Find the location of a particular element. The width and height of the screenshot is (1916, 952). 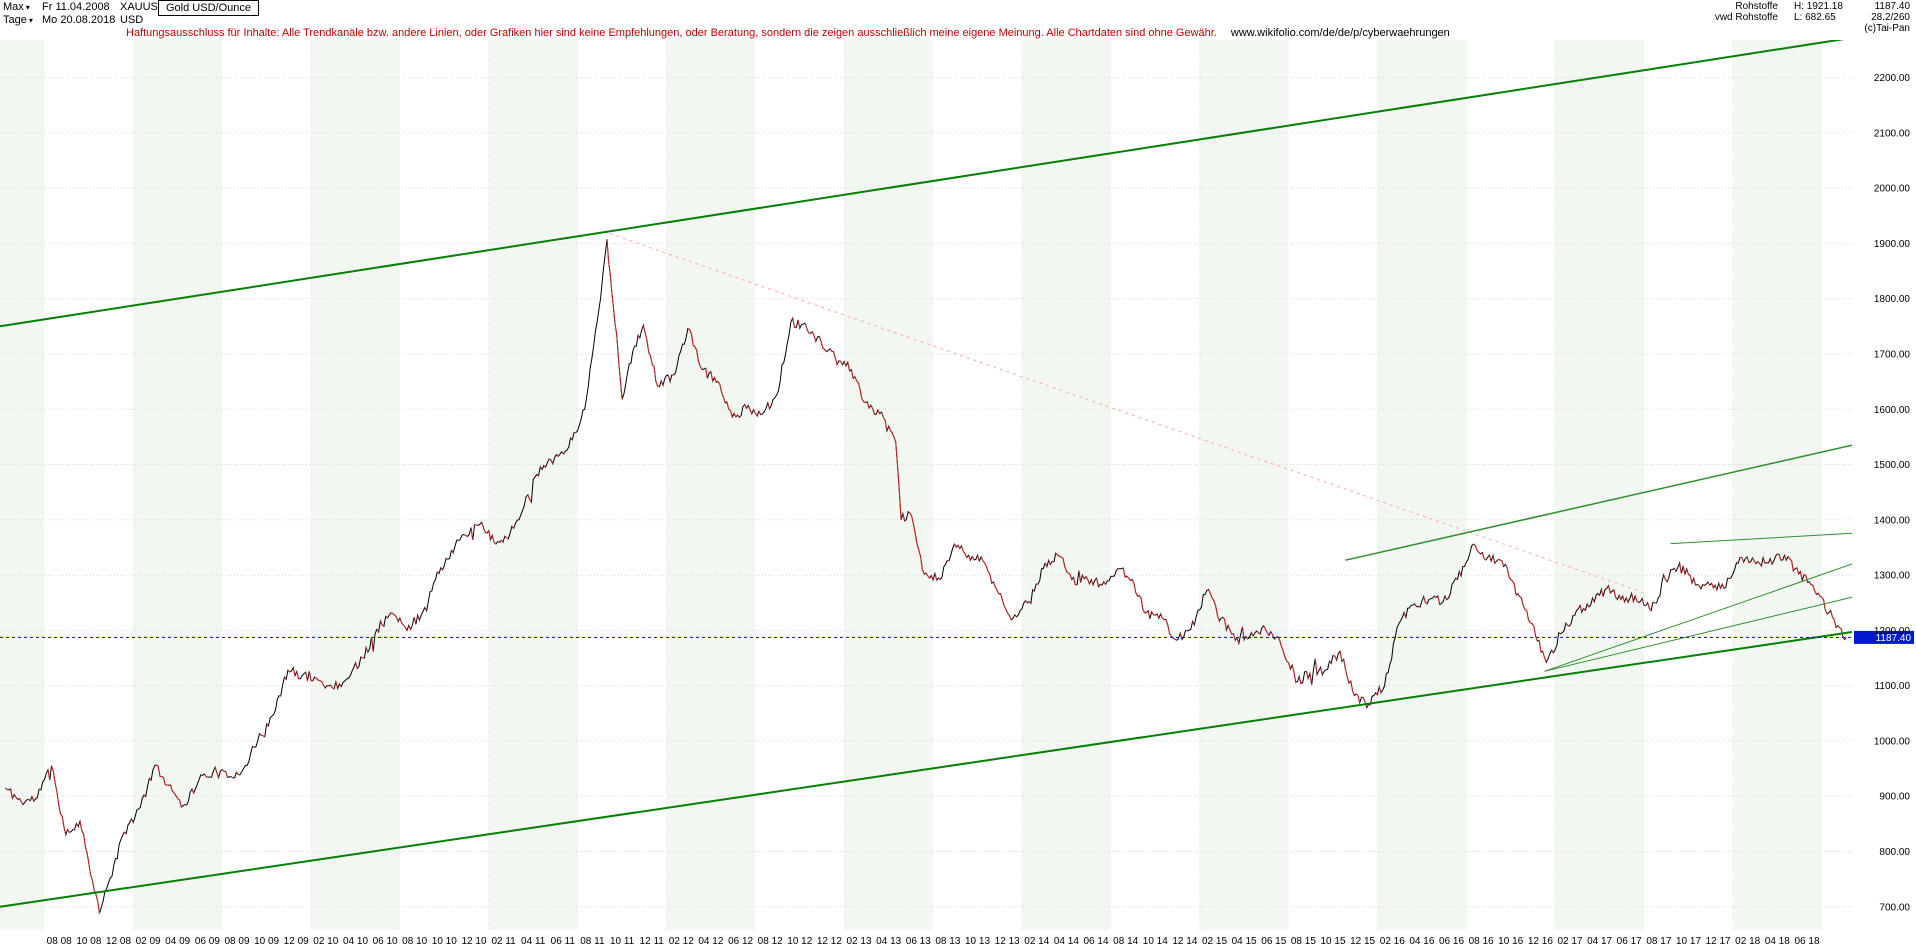

x-axis-tick-label: 06 11 is located at coordinates (563, 941).